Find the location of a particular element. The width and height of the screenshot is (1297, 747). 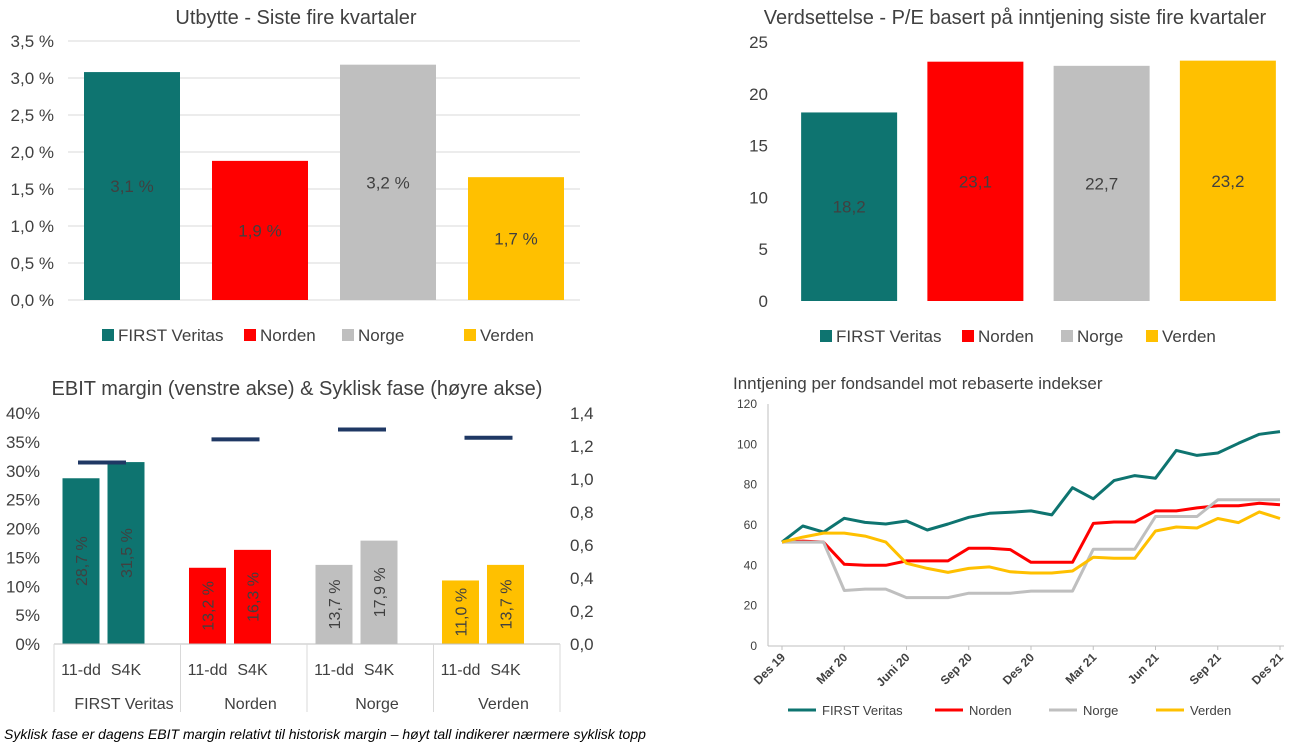

ebit-y-tick-label: 15% is located at coordinates (23, 557).